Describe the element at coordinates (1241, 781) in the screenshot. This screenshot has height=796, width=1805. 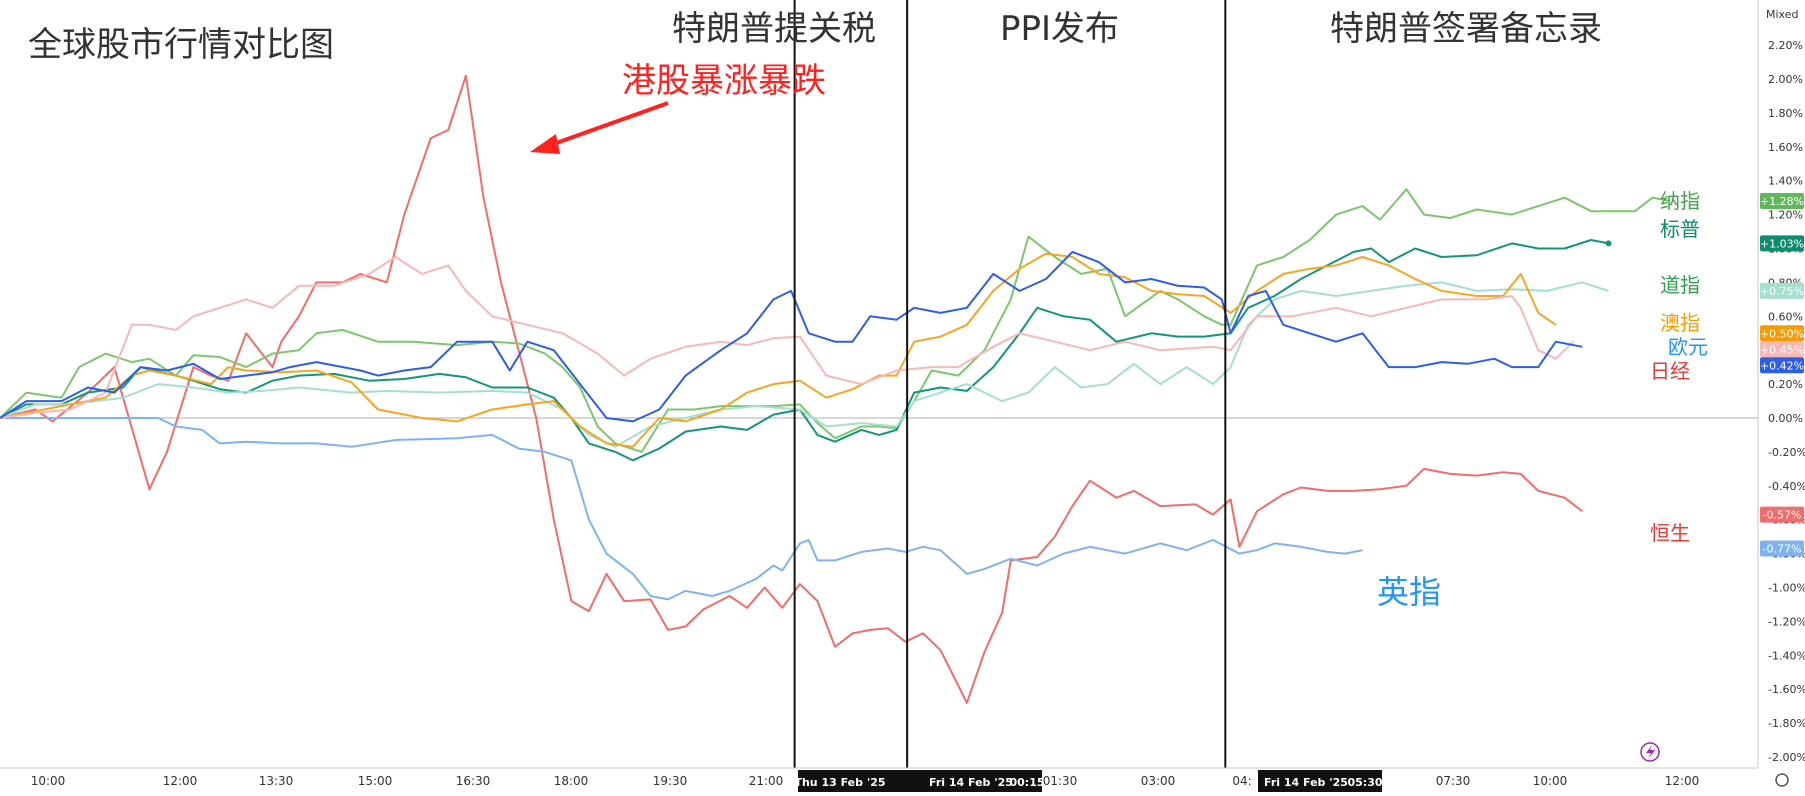
I see `x-tick-label: 04:` at that location.